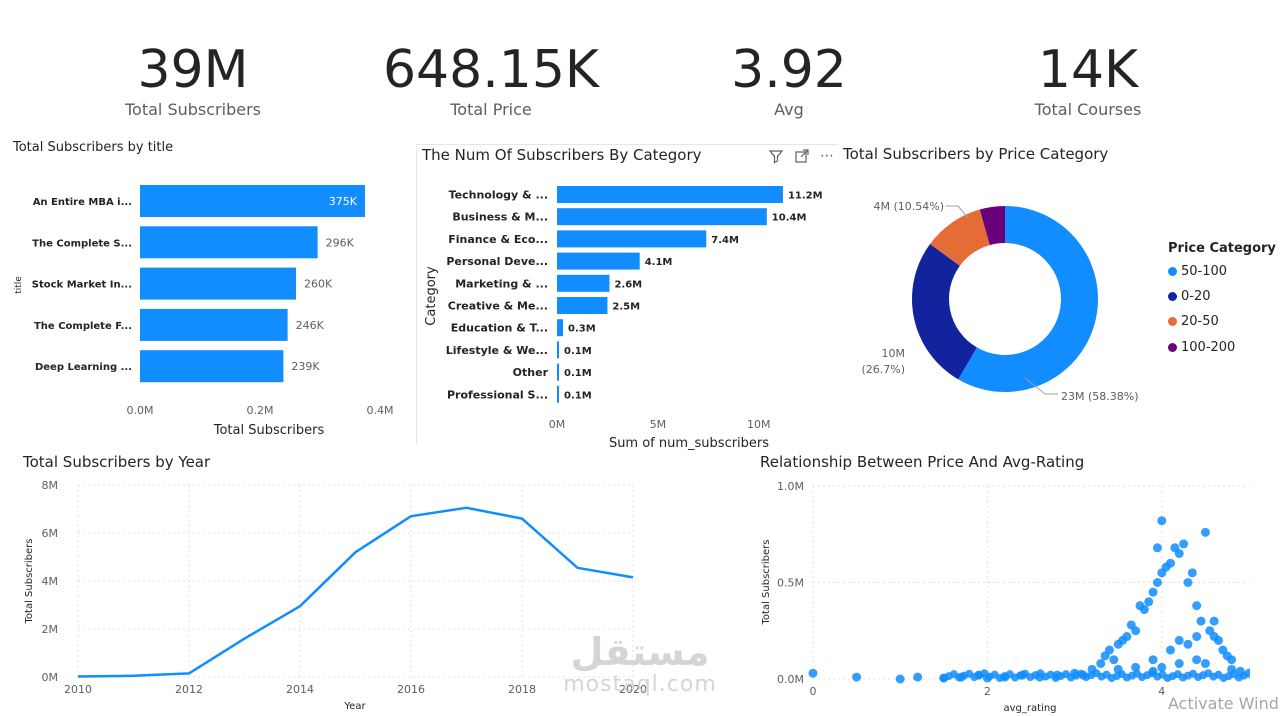 Image resolution: width=1280 pixels, height=716 pixels. Describe the element at coordinates (1223, 703) in the screenshot. I see `activate-windows-text: Activate Wind` at that location.